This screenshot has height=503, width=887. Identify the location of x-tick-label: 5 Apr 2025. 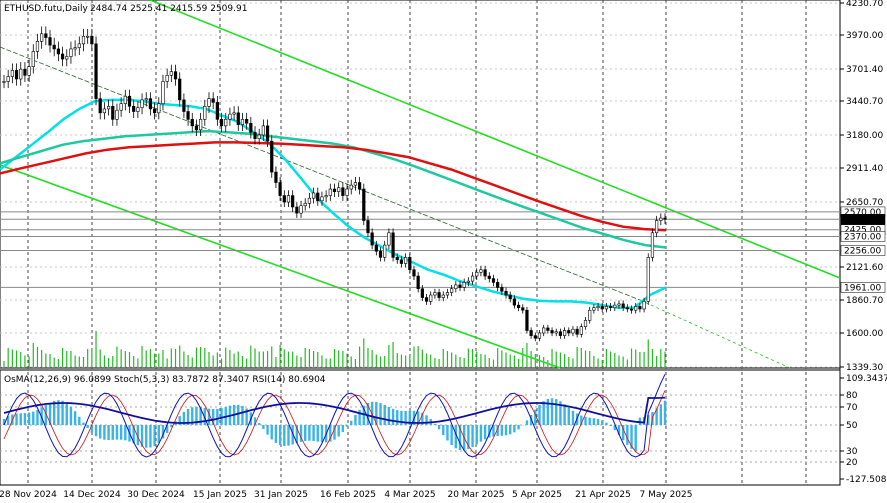
(537, 495).